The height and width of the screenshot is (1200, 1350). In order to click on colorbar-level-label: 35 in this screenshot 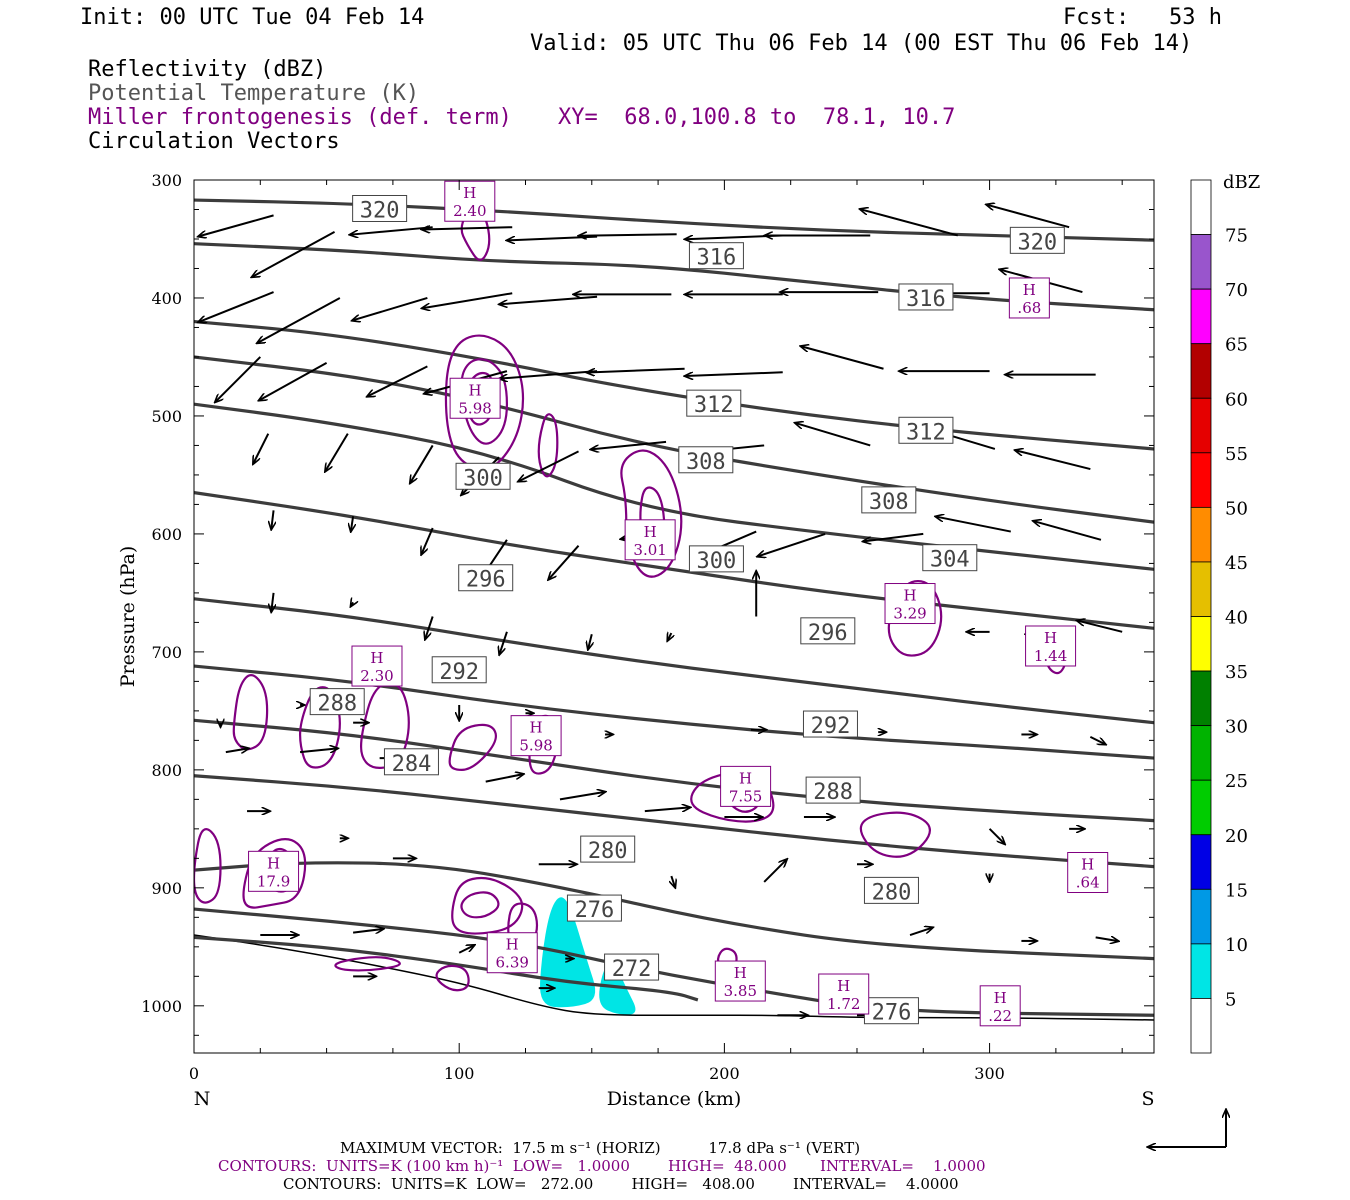, I will do `click(1236, 672)`.